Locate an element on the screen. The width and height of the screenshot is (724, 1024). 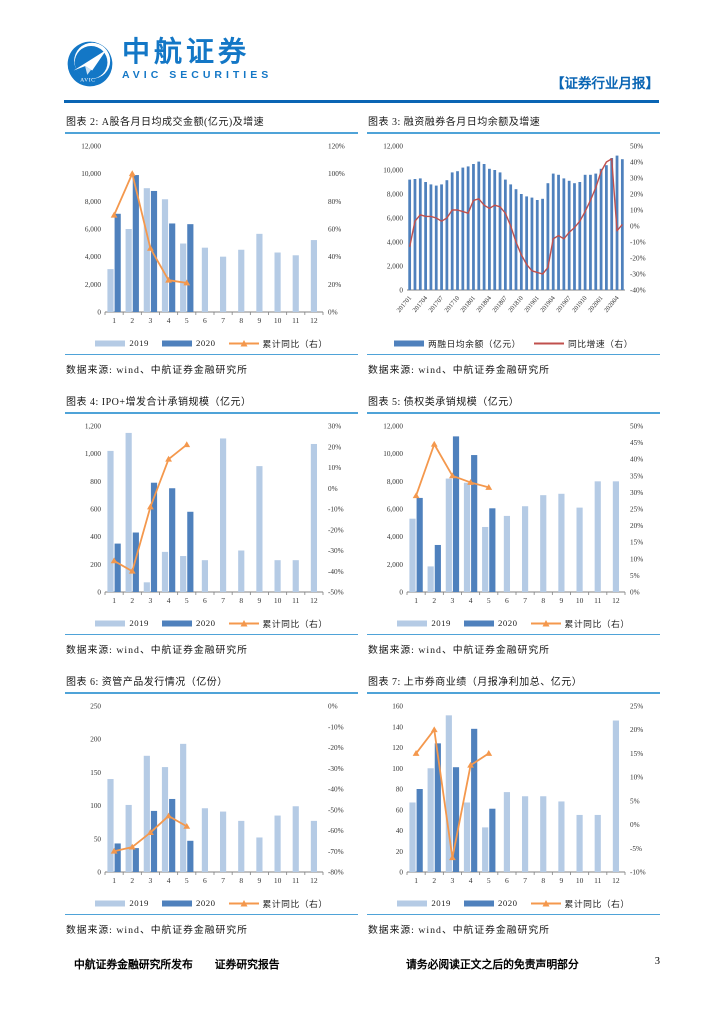
chart-title-5: 图表 5: 债权类承销规模（亿元） is located at coordinates (513, 403).